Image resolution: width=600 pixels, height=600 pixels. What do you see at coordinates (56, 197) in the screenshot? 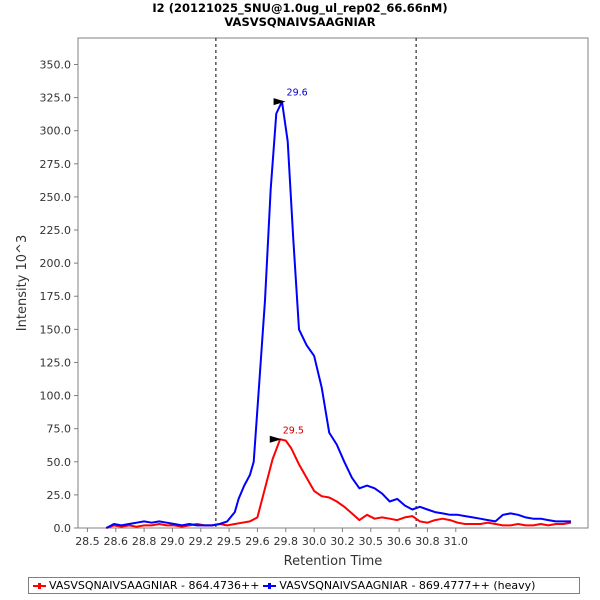
I see `y-tick-label: 250.0` at bounding box center [56, 197].